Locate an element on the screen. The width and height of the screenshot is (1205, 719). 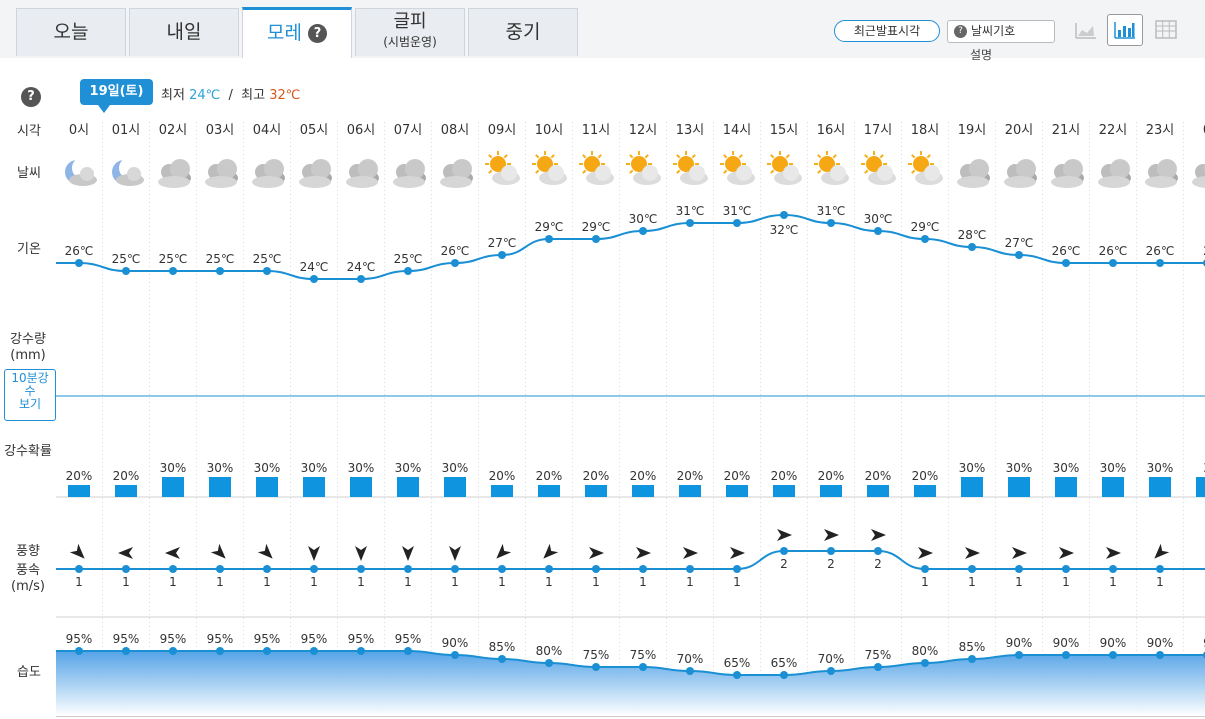
chart-help-icon: ? is located at coordinates (31, 97).